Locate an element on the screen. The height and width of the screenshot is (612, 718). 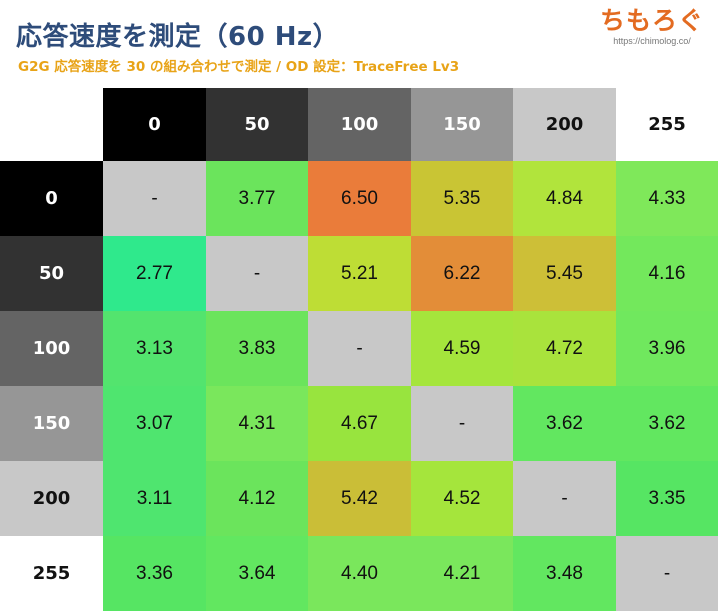
row-header-200: 200 is located at coordinates (51, 498).